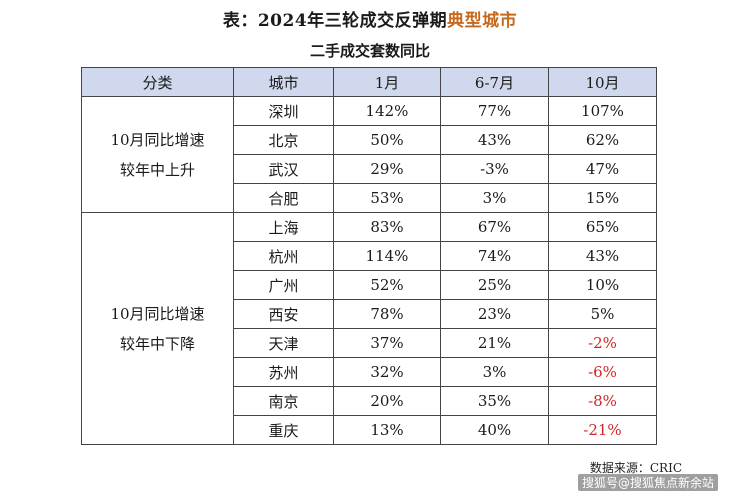 This screenshot has height=494, width=740. I want to click on jan-cell: 29%, so click(387, 169).